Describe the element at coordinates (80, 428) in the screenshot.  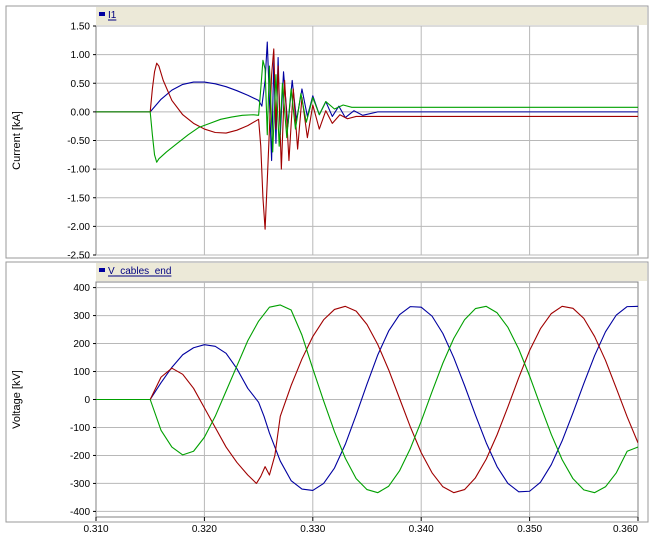
I see `y-tick-label: -100` at that location.